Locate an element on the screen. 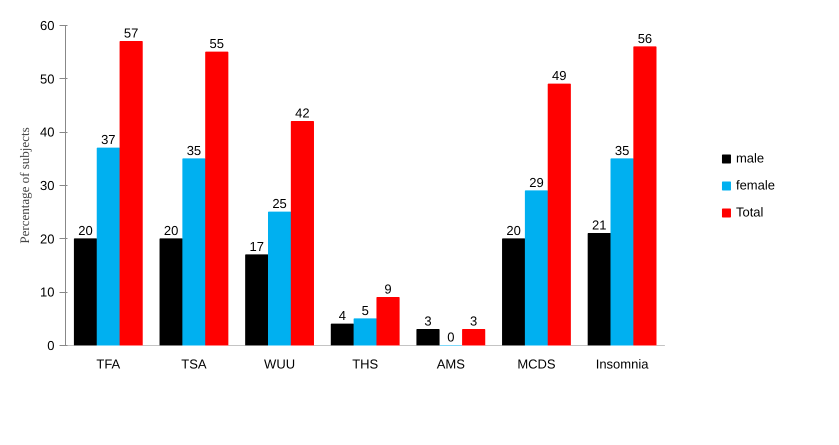 The width and height of the screenshot is (839, 445). y-tick-label: 0 is located at coordinates (51, 345).